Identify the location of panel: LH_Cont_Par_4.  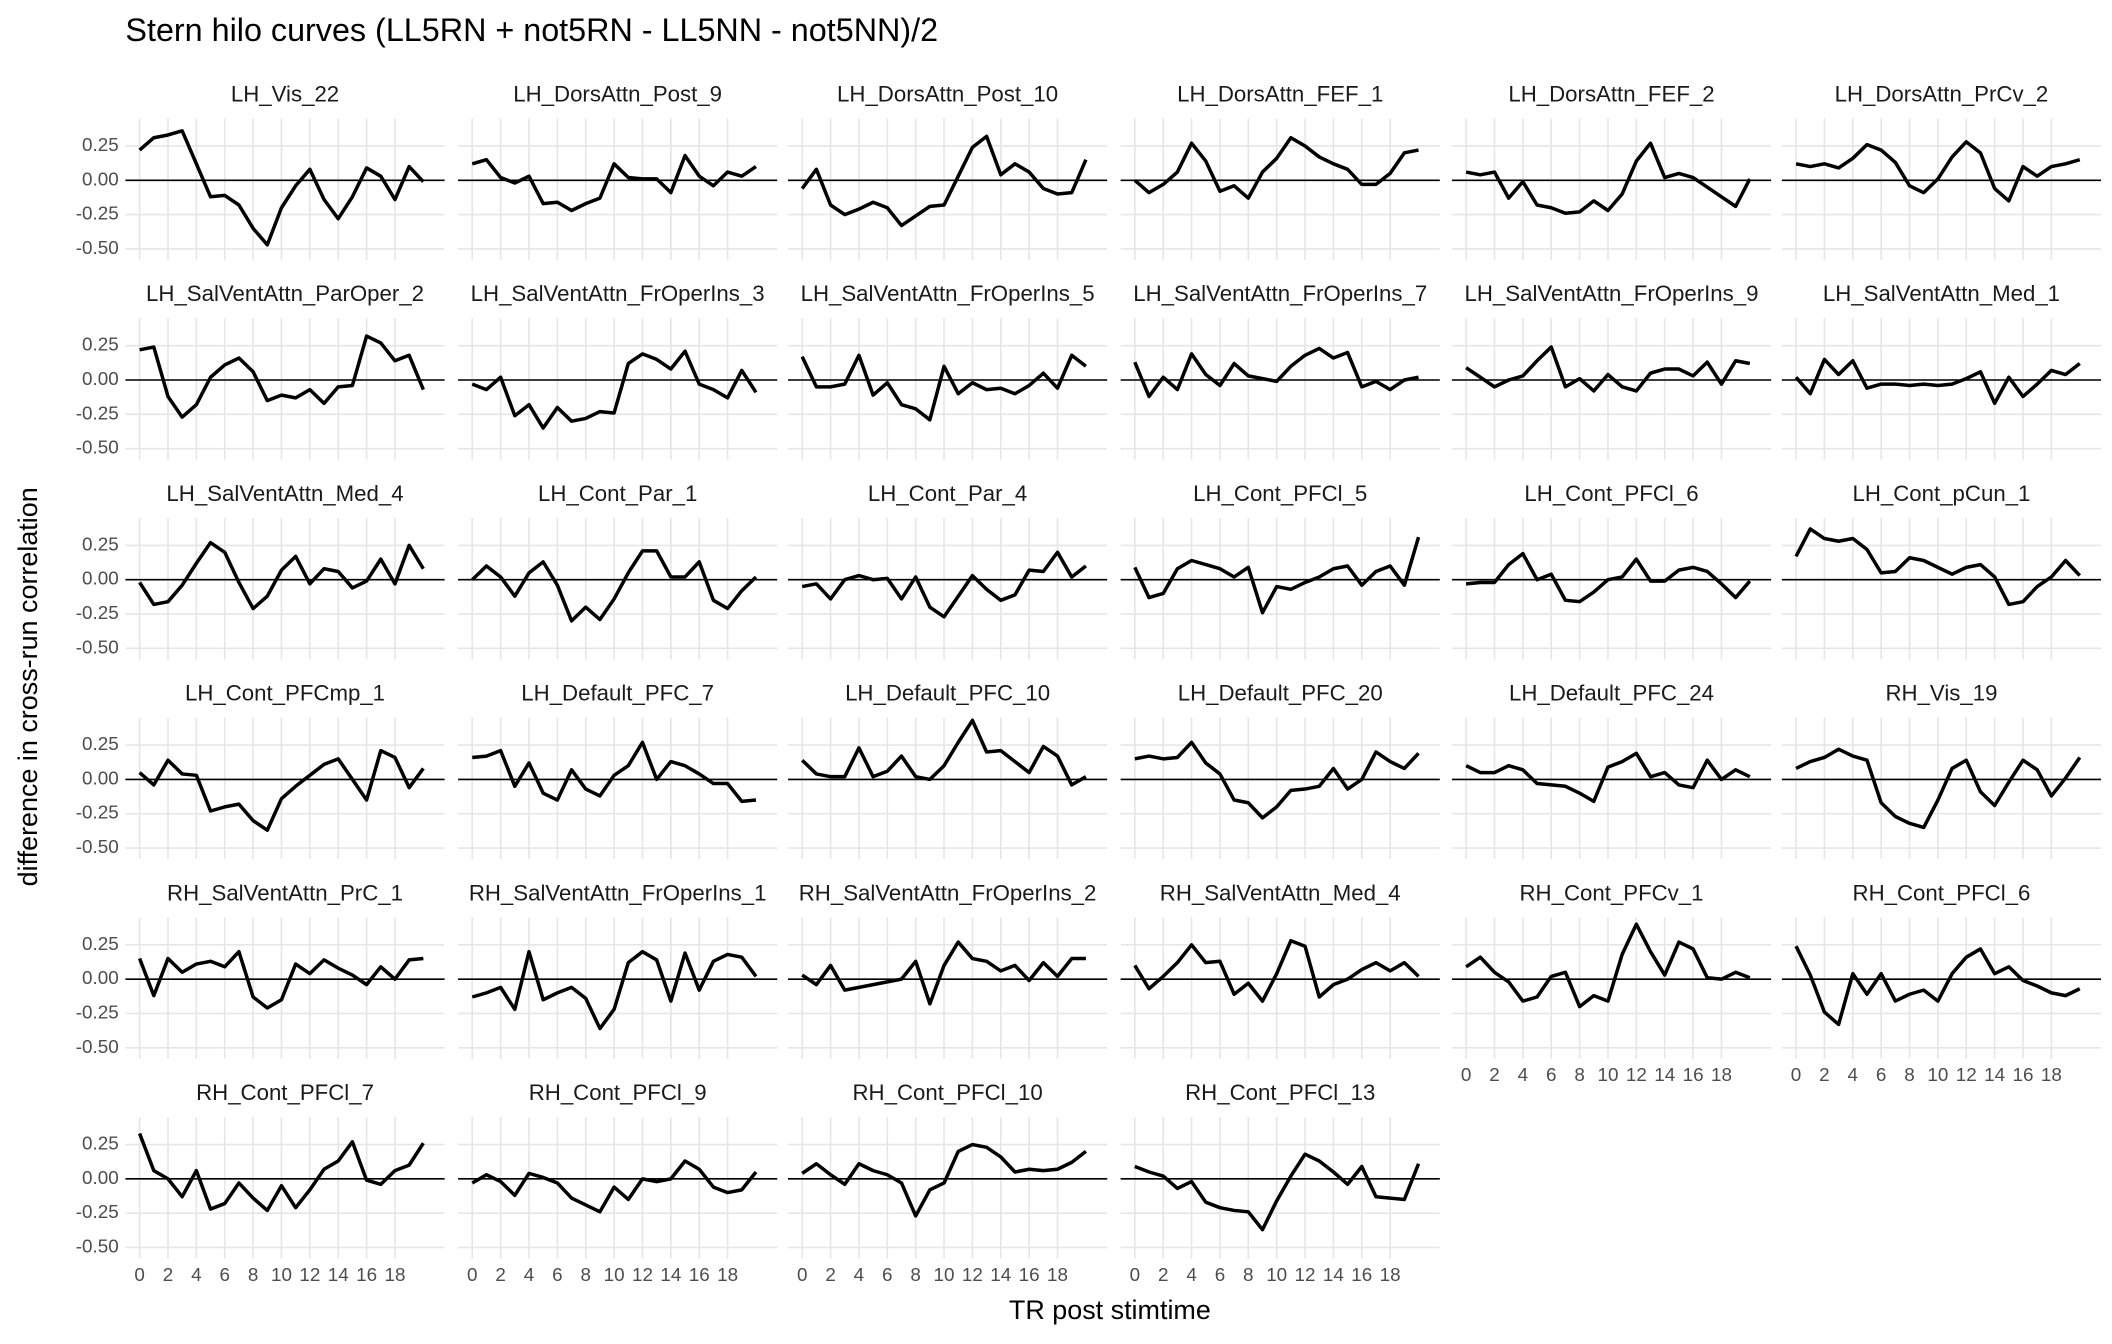
(948, 570).